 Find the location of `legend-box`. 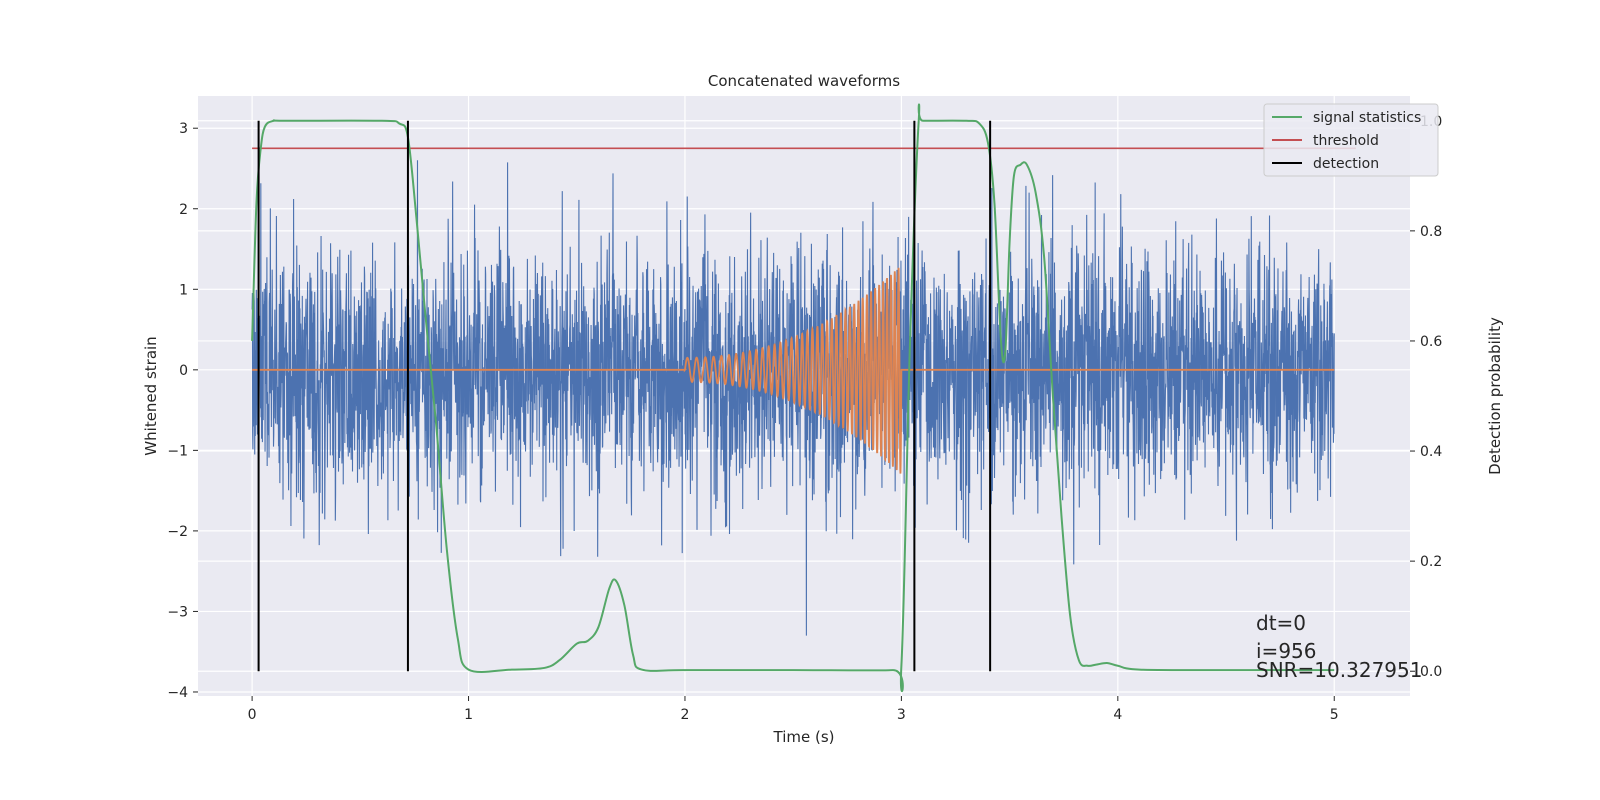

legend-box is located at coordinates (1351, 140).